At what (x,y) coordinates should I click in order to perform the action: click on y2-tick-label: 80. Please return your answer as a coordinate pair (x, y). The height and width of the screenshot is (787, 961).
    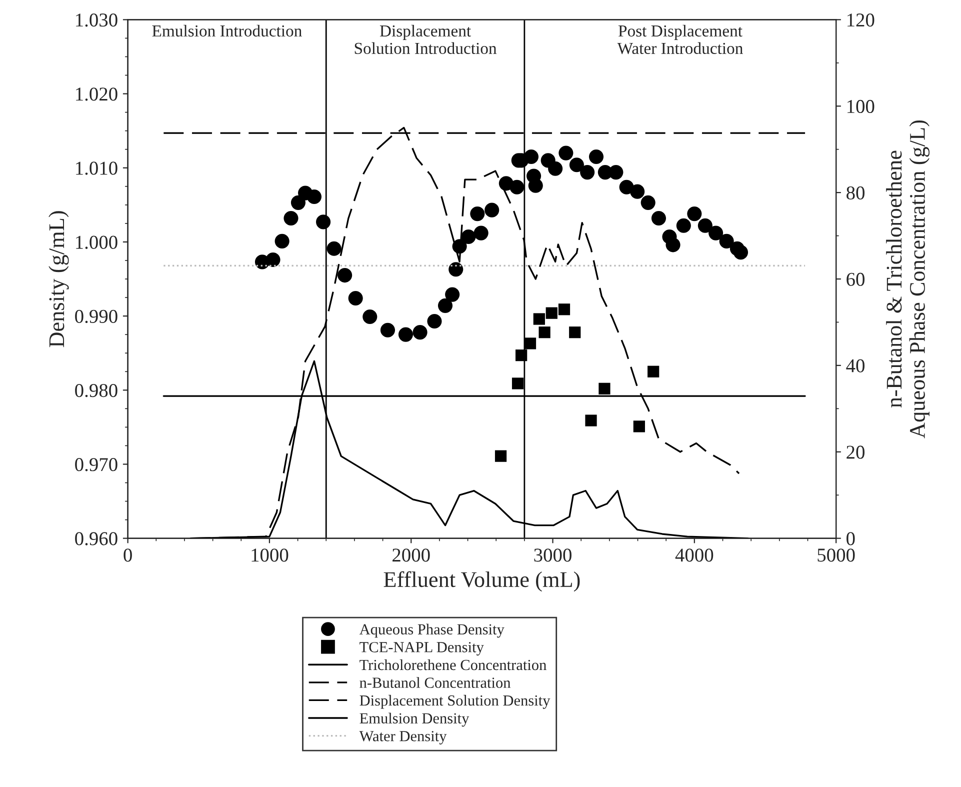
    Looking at the image, I should click on (855, 193).